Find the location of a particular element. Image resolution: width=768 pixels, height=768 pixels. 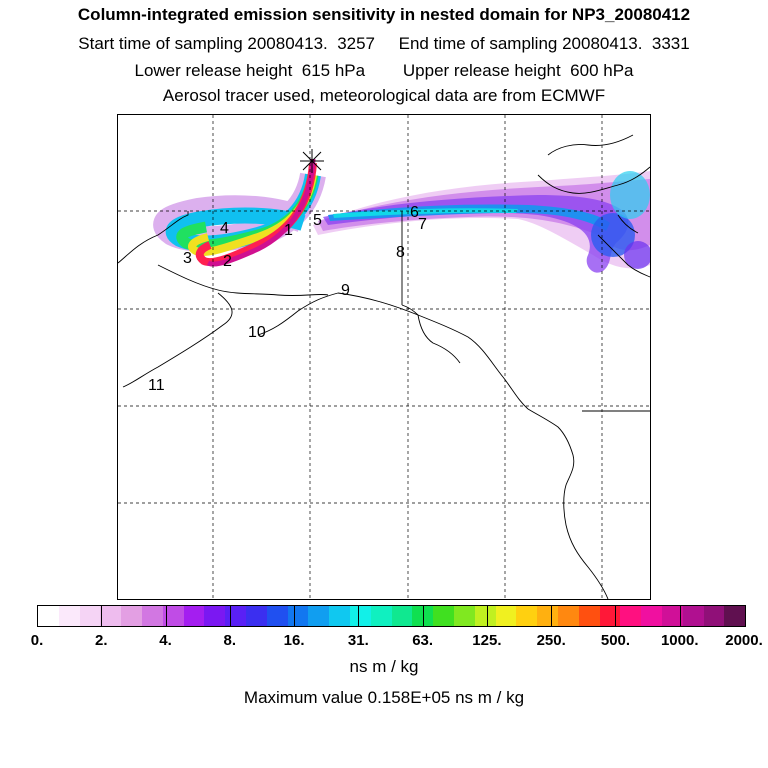

label-9: 9 is located at coordinates (345, 290).